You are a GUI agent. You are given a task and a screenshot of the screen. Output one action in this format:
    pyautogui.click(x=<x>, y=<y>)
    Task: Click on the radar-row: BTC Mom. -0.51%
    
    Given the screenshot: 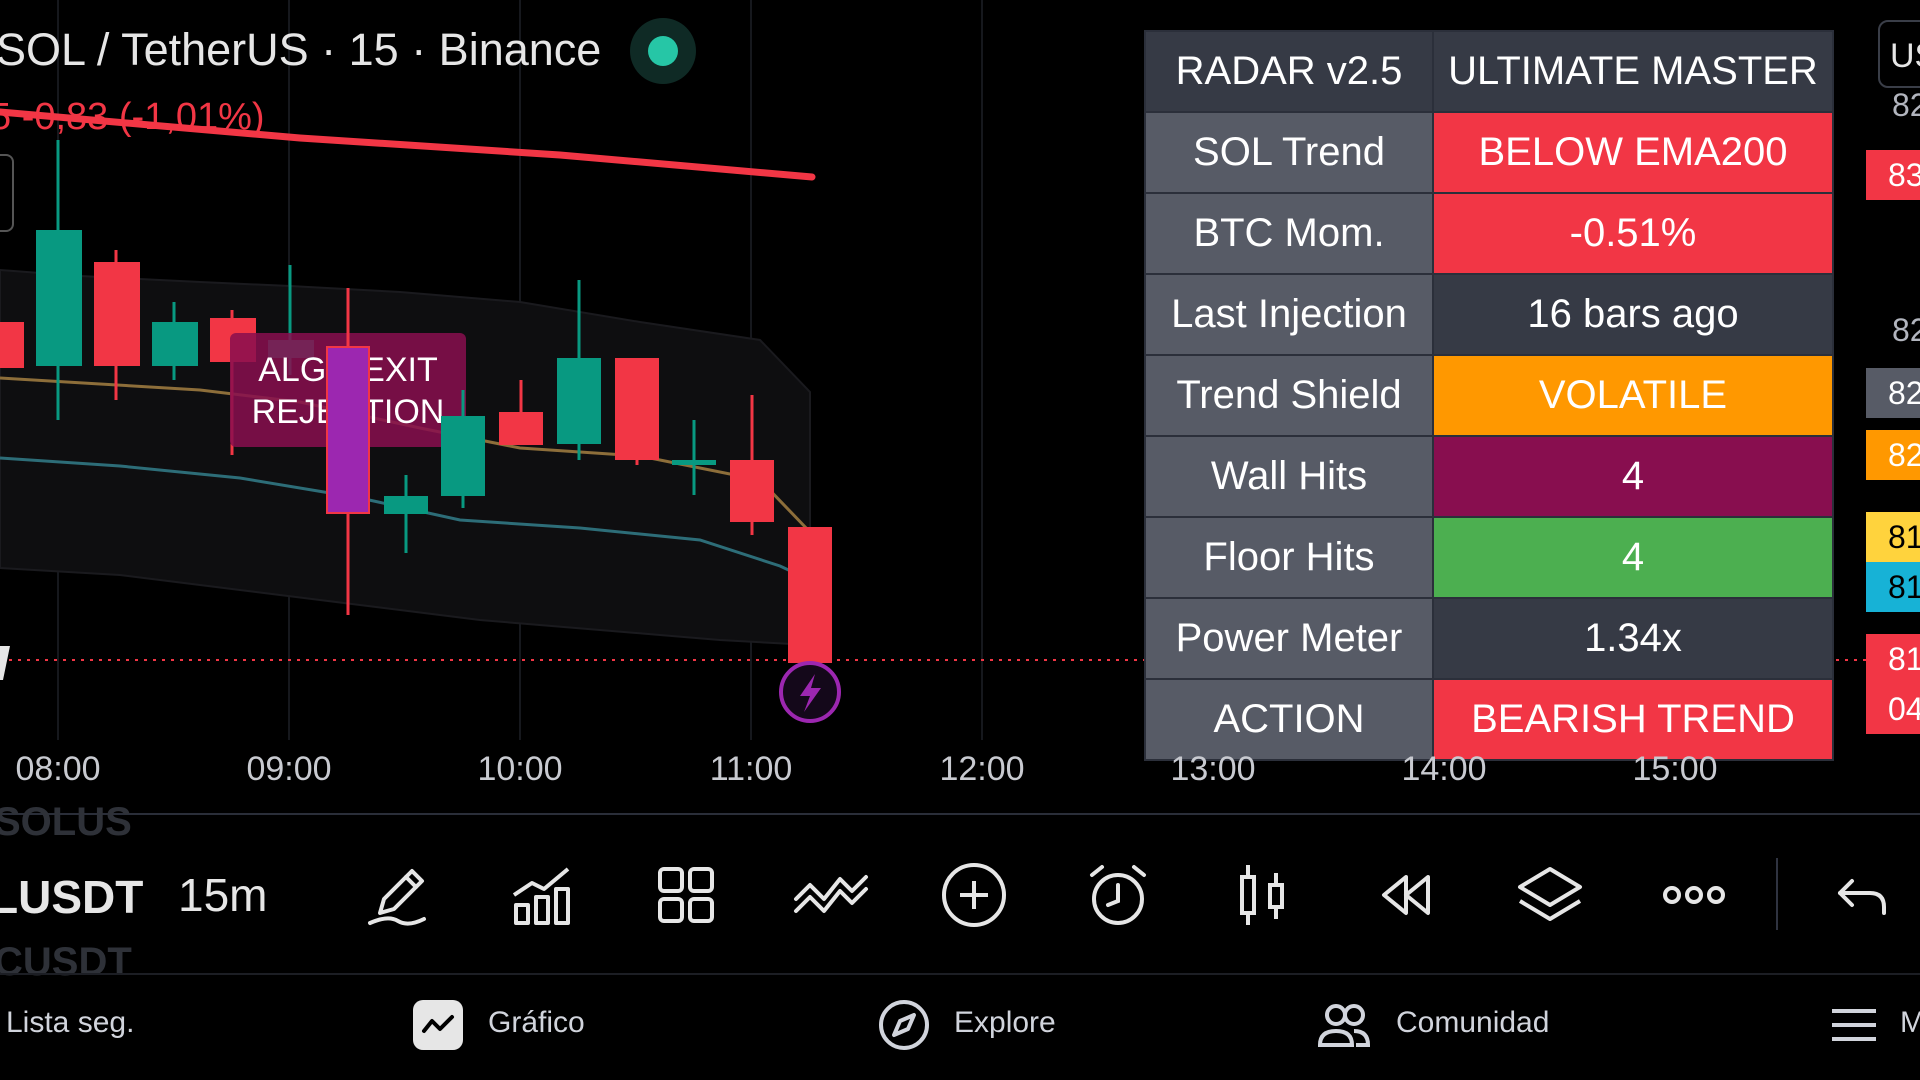 What is the action you would take?
    pyautogui.click(x=1489, y=233)
    